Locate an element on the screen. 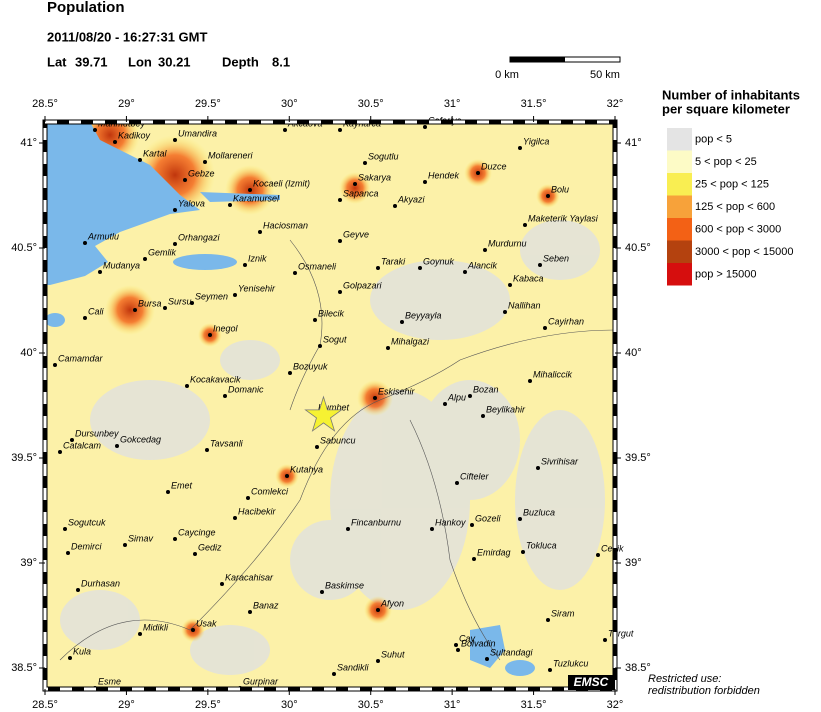  depth-value: 8.1 is located at coordinates (281, 61).